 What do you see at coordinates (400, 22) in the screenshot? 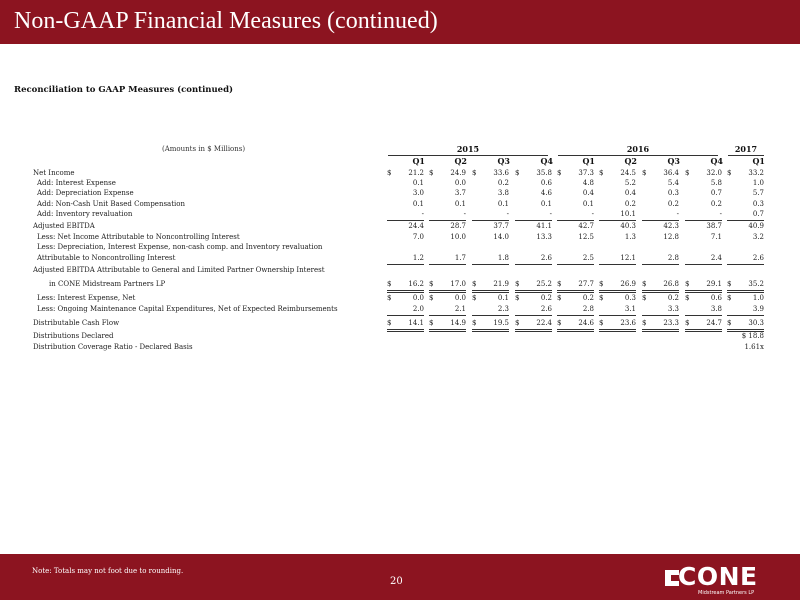
I see `title-bar: Non-GAAP Financial Measures (continued)` at bounding box center [400, 22].